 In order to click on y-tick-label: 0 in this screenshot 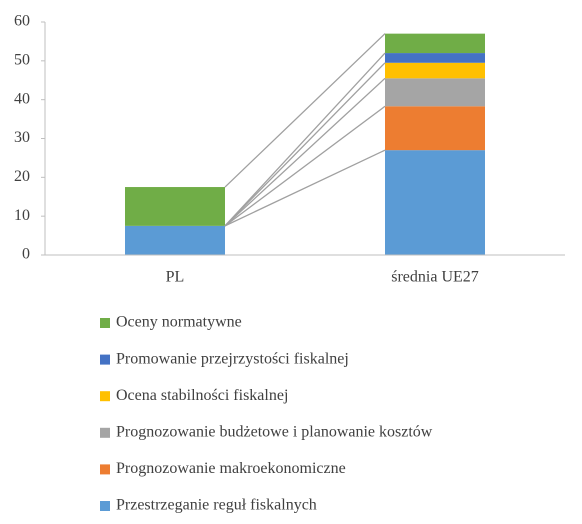, I will do `click(26, 254)`.